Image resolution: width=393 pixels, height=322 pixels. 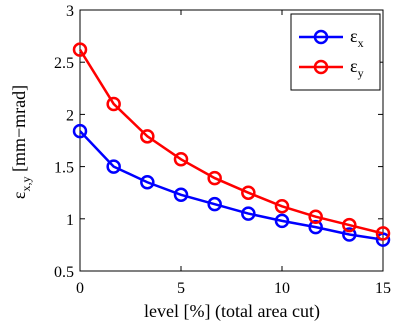 I want to click on x-tick-label: 10, so click(x=282, y=288).